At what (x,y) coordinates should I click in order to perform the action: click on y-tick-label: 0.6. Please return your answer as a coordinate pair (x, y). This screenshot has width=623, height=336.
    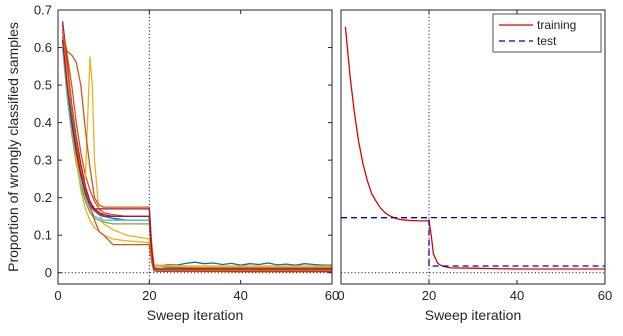
    Looking at the image, I should click on (43, 47).